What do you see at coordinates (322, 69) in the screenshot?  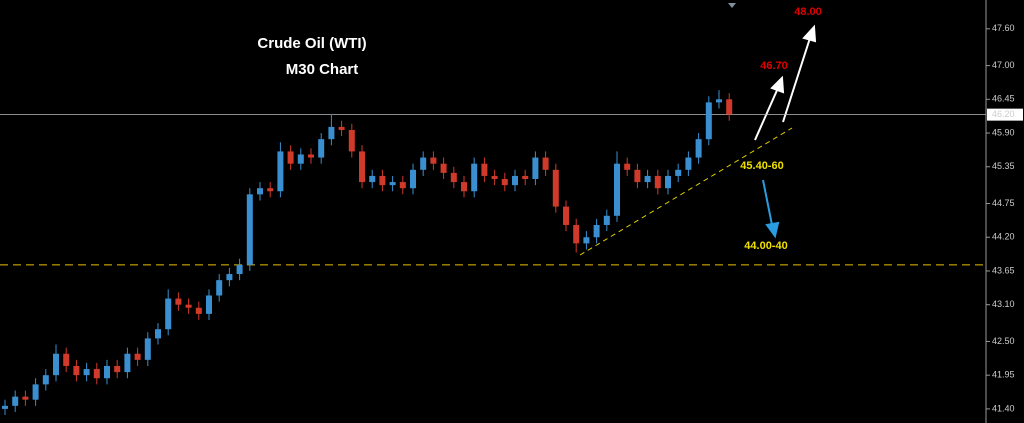 I see `chart-subtitle: M30 Chart` at bounding box center [322, 69].